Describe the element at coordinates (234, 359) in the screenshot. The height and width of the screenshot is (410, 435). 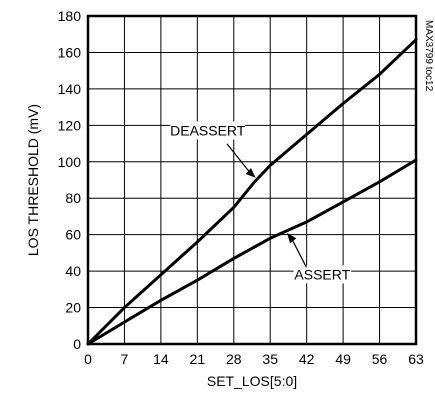
I see `x-tick-label-4: 28` at that location.